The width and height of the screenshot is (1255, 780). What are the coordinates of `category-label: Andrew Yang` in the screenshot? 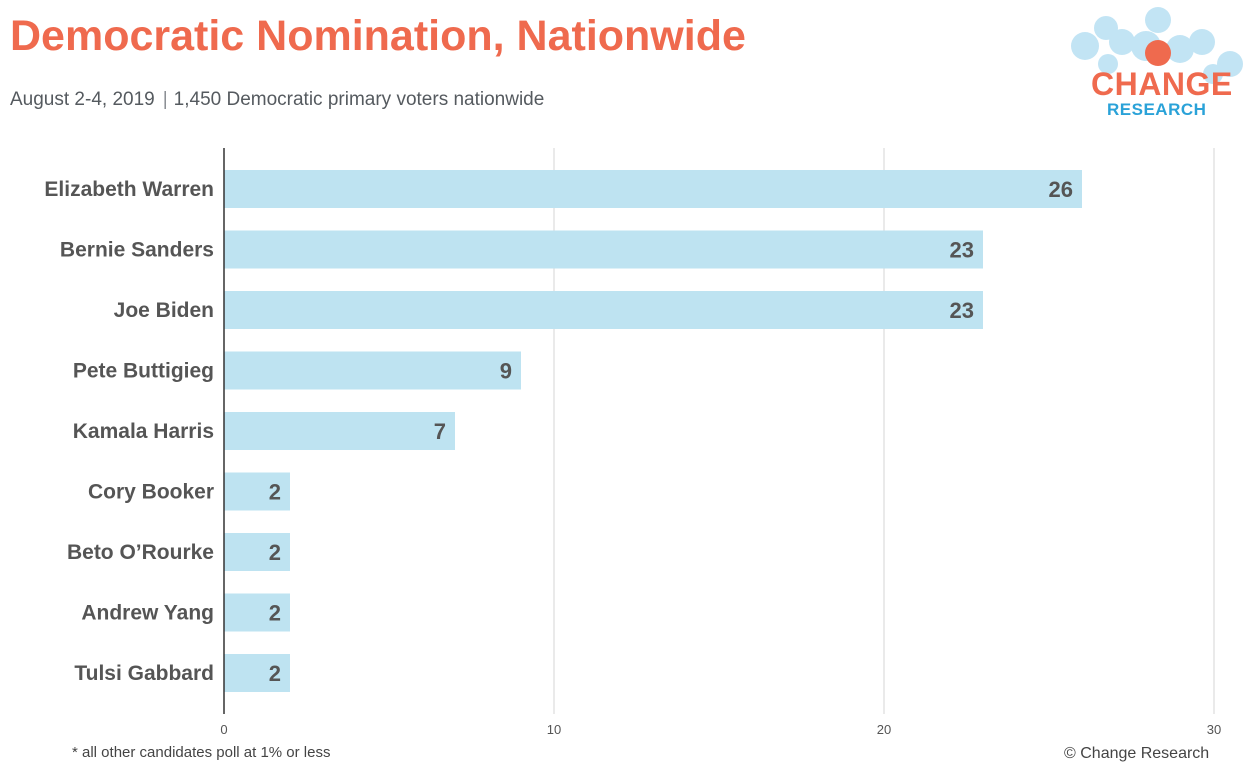 It's located at (147, 613).